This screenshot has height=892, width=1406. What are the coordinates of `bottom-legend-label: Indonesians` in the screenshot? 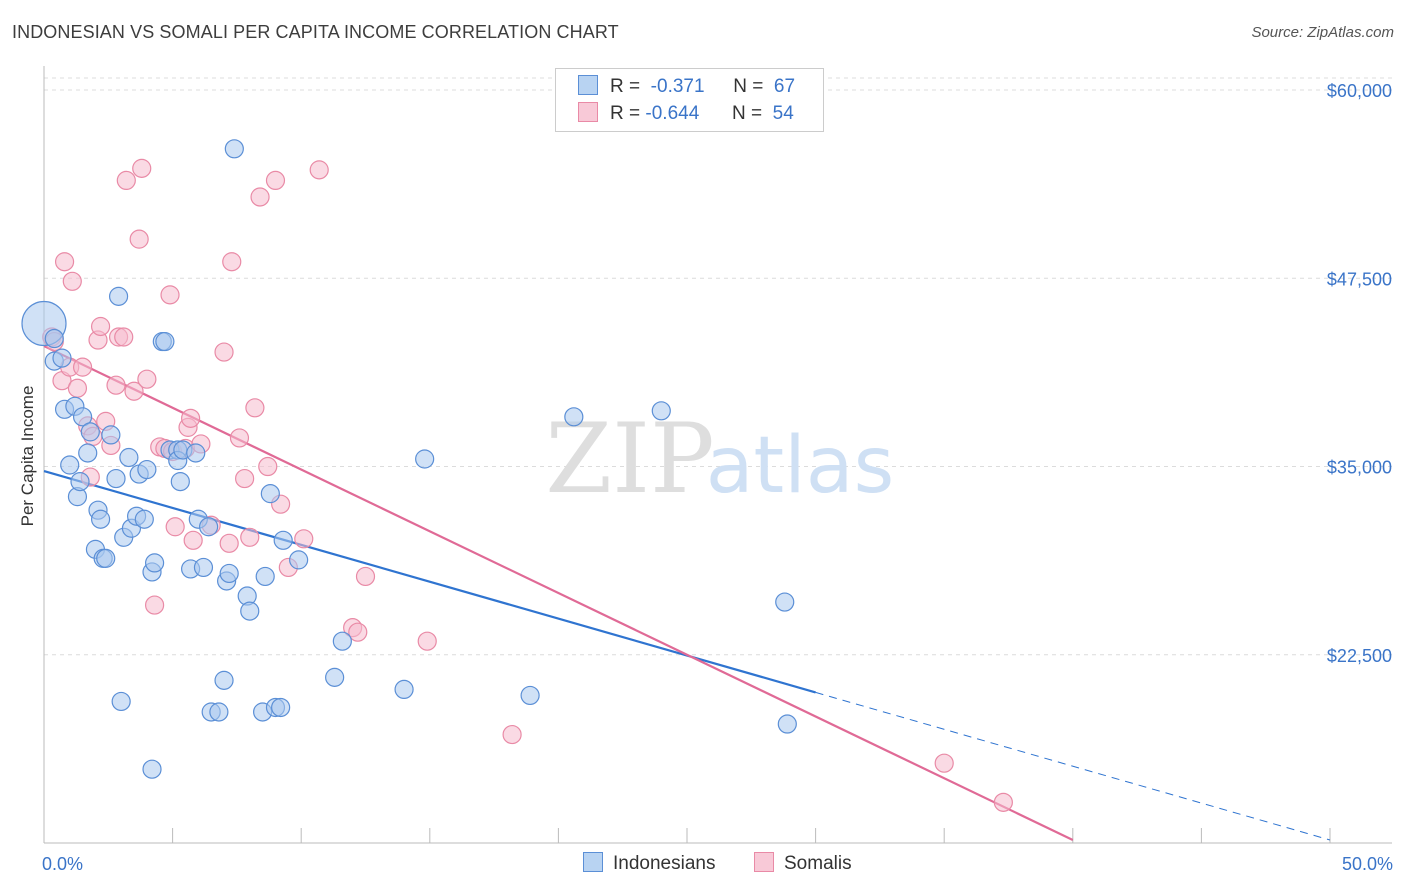 It's located at (664, 863).